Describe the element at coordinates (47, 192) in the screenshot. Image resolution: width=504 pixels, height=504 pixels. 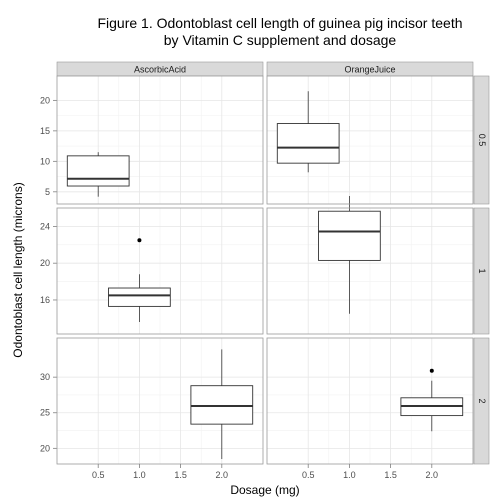
I see `y-tick-label: 5` at that location.